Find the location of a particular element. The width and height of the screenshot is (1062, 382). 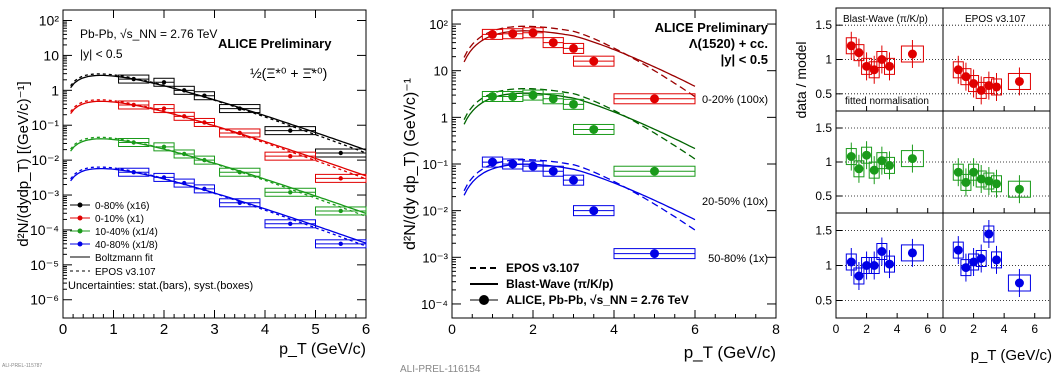

watermark-1: ALI-PREL-115787 is located at coordinates (22, 366).